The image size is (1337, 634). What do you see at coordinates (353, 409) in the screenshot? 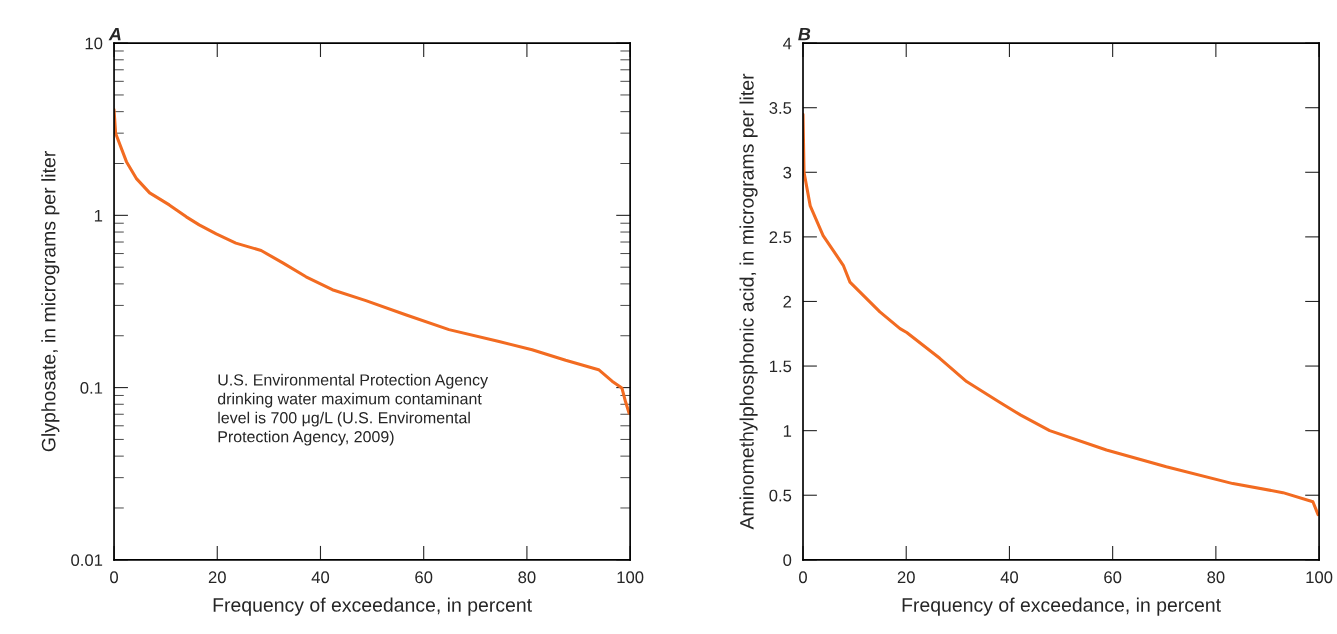
I see `annotation: U.S. Environmental Protection Agency drinking water maximum contaminant level is 700 μg/L (U.S. Enviromental Protection Agency, 2009)` at bounding box center [353, 409].